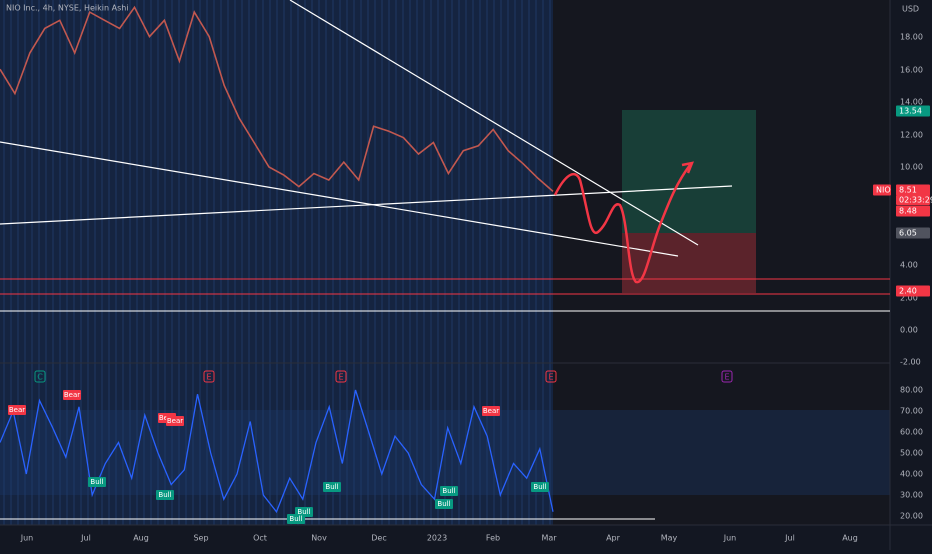 The image size is (932, 554). What do you see at coordinates (277, 451) in the screenshot?
I see `osc-line` at bounding box center [277, 451].